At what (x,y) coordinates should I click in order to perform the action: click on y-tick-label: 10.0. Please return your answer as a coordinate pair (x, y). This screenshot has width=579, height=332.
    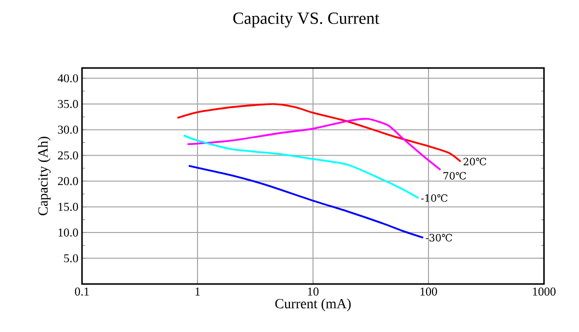
    Looking at the image, I should click on (68, 232).